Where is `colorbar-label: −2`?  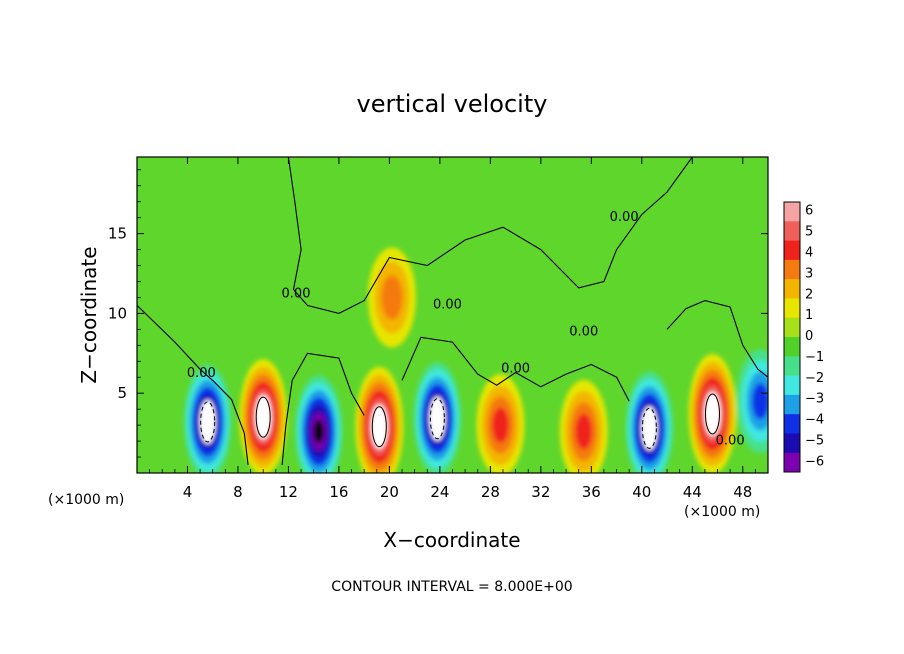 colorbar-label: −2 is located at coordinates (814, 378).